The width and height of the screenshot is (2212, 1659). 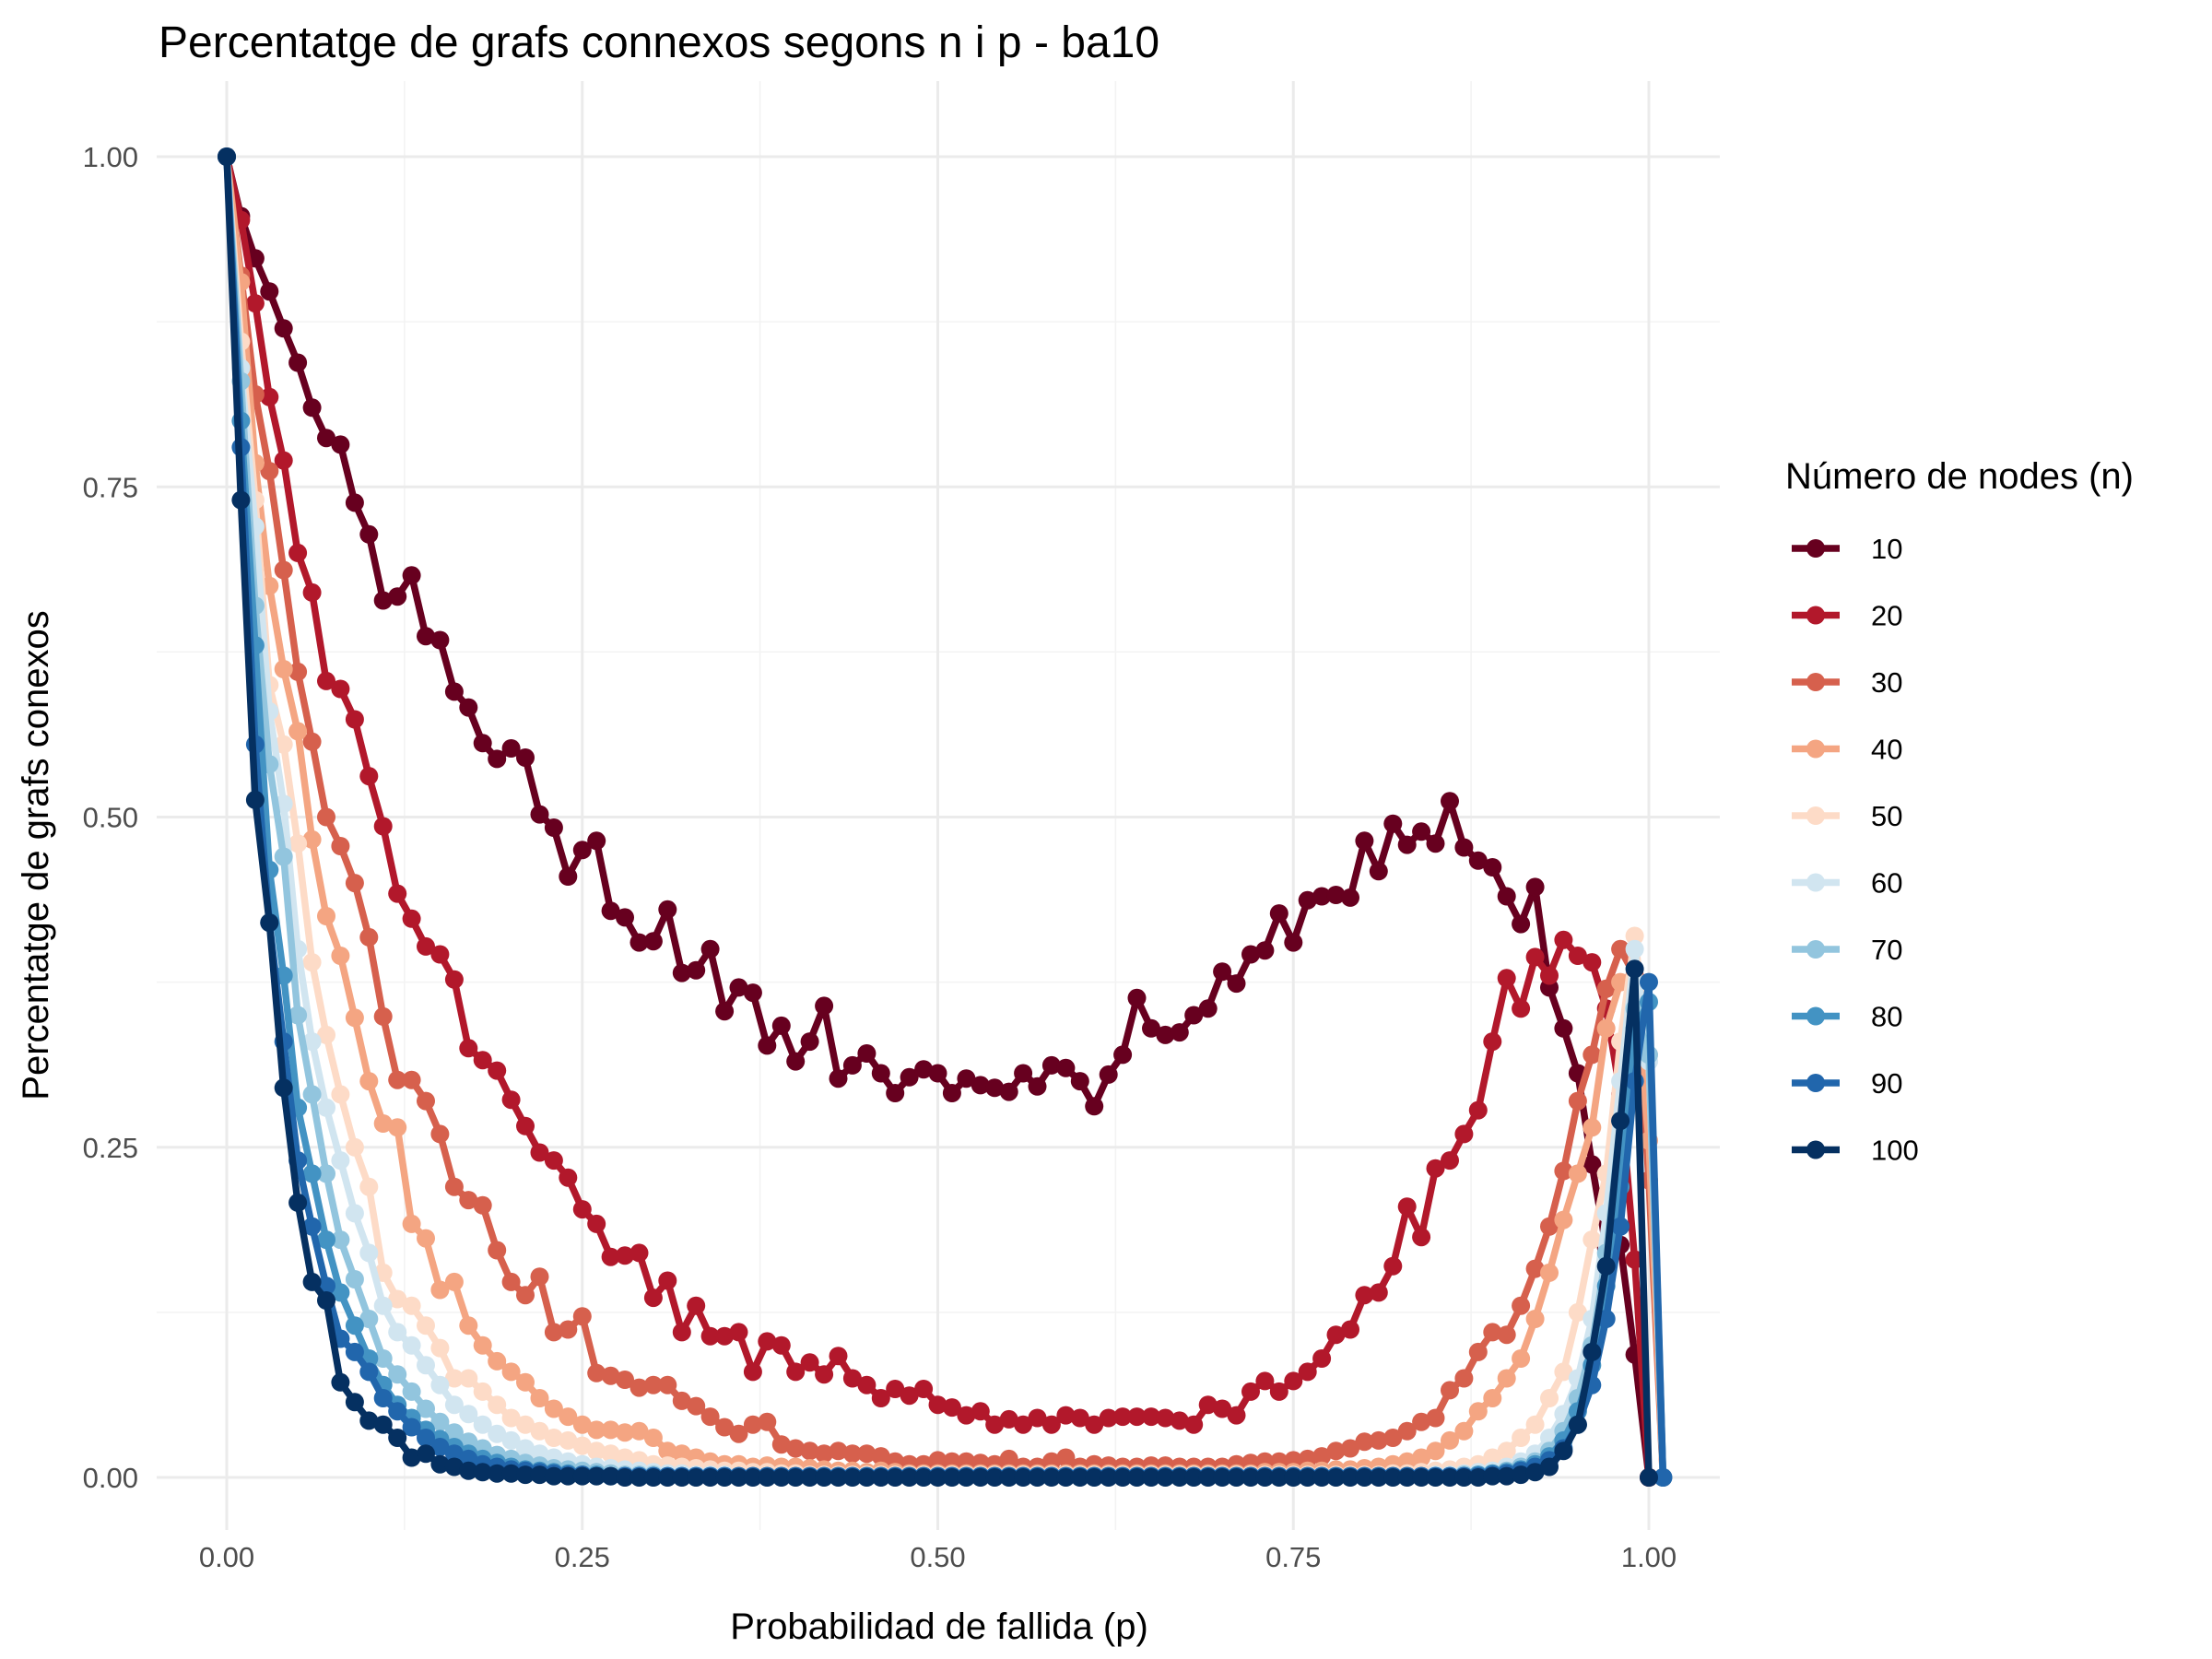 What do you see at coordinates (1886, 816) in the screenshot?
I see `legend-label: 50` at bounding box center [1886, 816].